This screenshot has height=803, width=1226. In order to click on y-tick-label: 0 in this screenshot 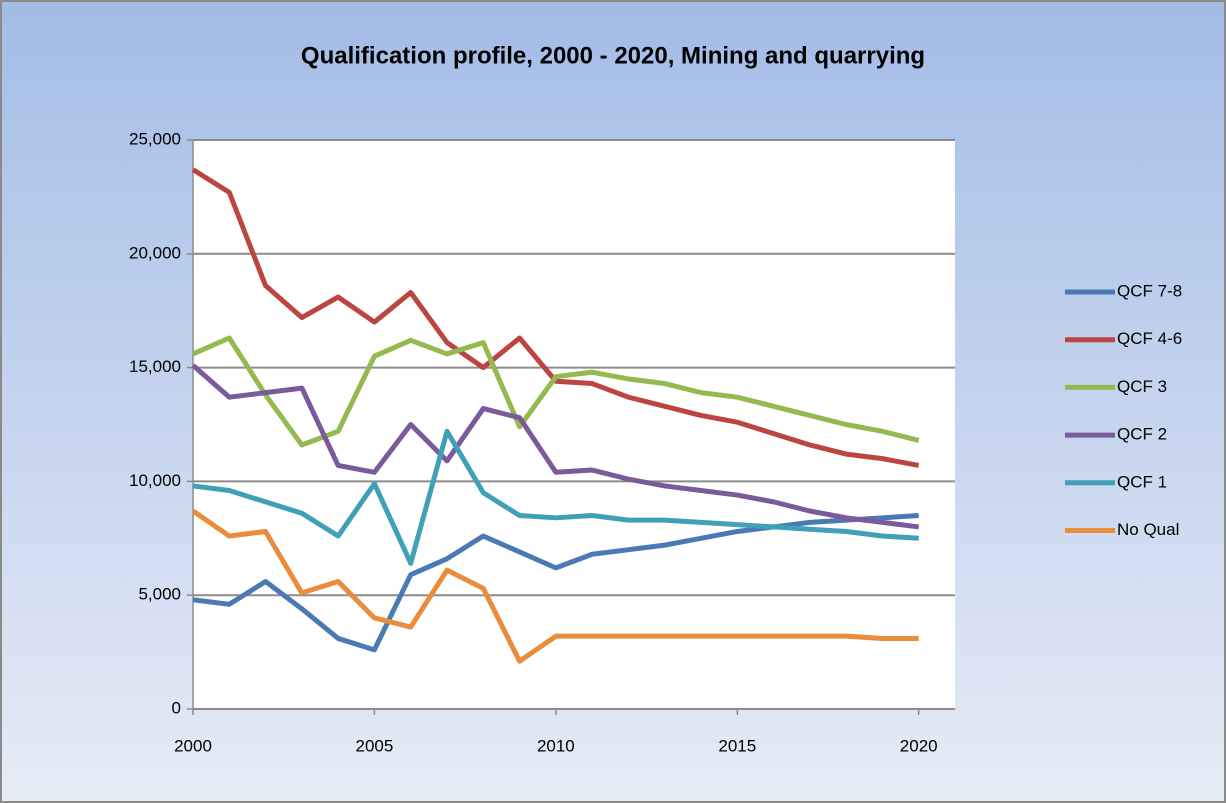, I will do `click(176, 707)`.